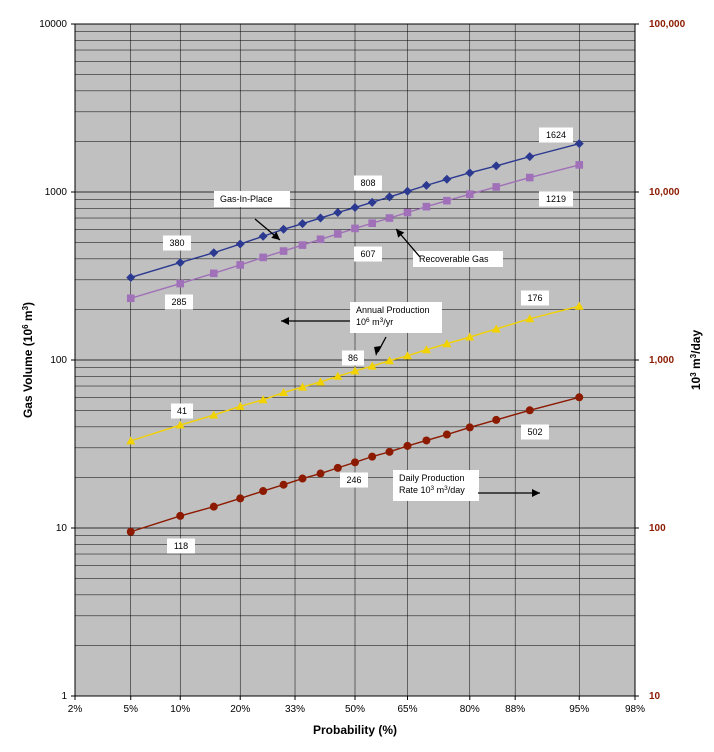  I want to click on y-axis-title-left: Gas Volume (106 m3), so click(28, 360).